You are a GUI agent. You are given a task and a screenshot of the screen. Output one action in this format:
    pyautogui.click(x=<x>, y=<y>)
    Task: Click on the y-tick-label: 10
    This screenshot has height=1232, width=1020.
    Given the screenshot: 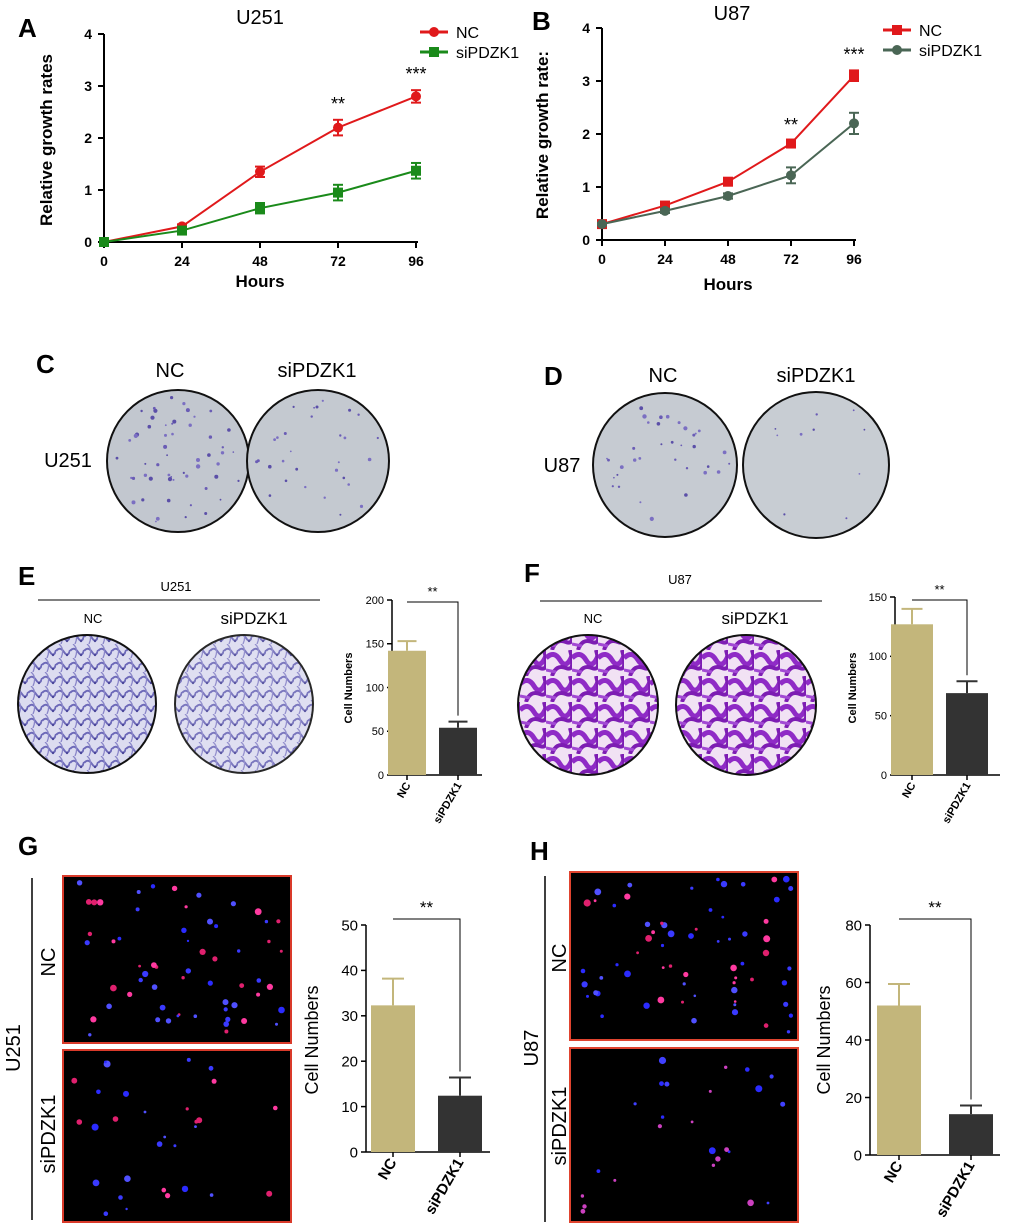 What is the action you would take?
    pyautogui.click(x=349, y=1107)
    